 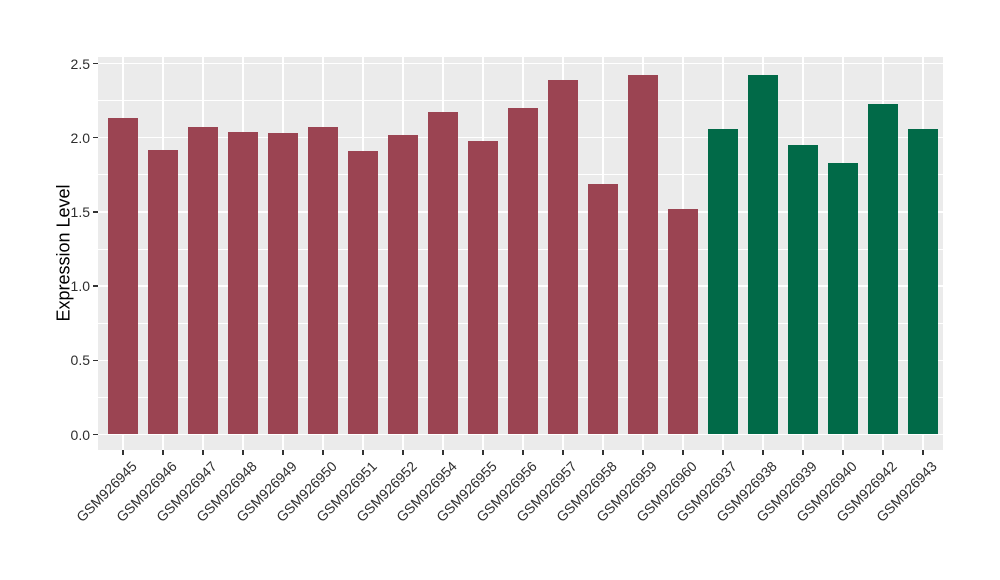 I want to click on y-tick-label: 2.5, so click(x=80, y=63).